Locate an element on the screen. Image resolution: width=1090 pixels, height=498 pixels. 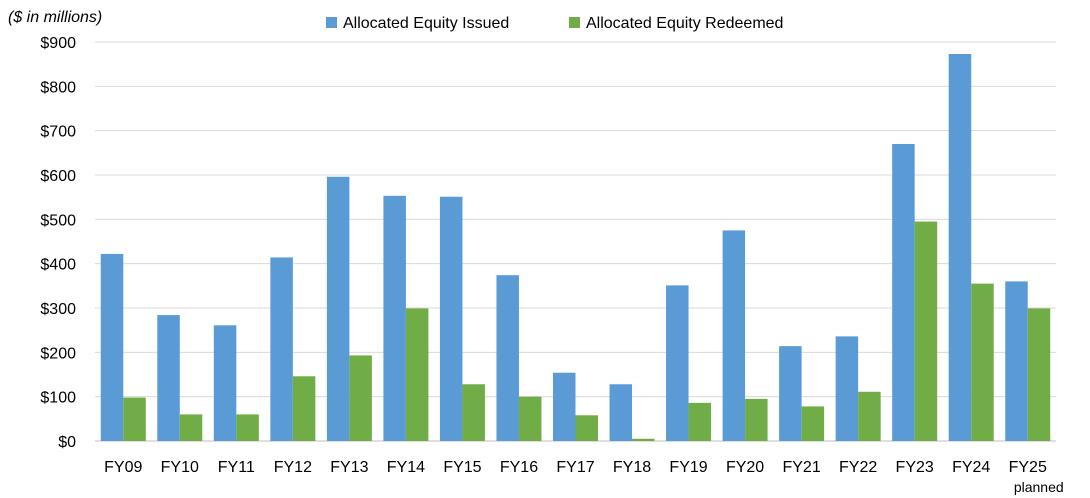
legend-swatch-redeemed is located at coordinates (574, 22).